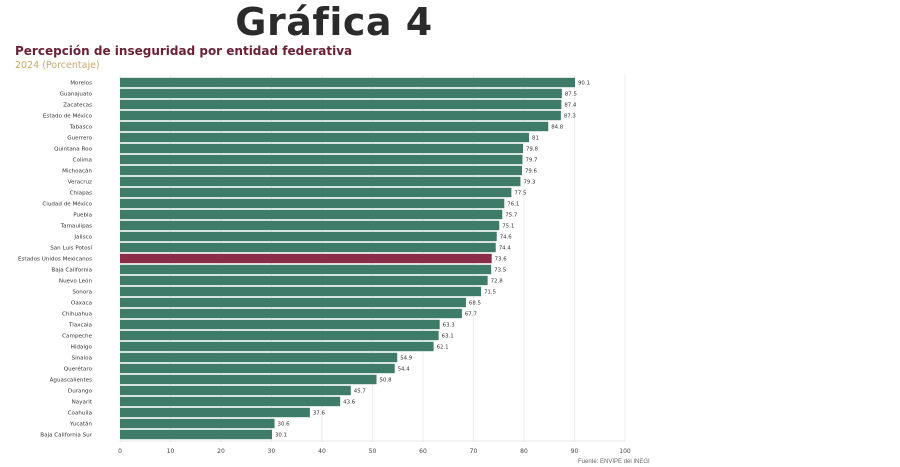 This screenshot has height=467, width=900. What do you see at coordinates (373, 451) in the screenshot?
I see `x-tick-label: 50` at bounding box center [373, 451].